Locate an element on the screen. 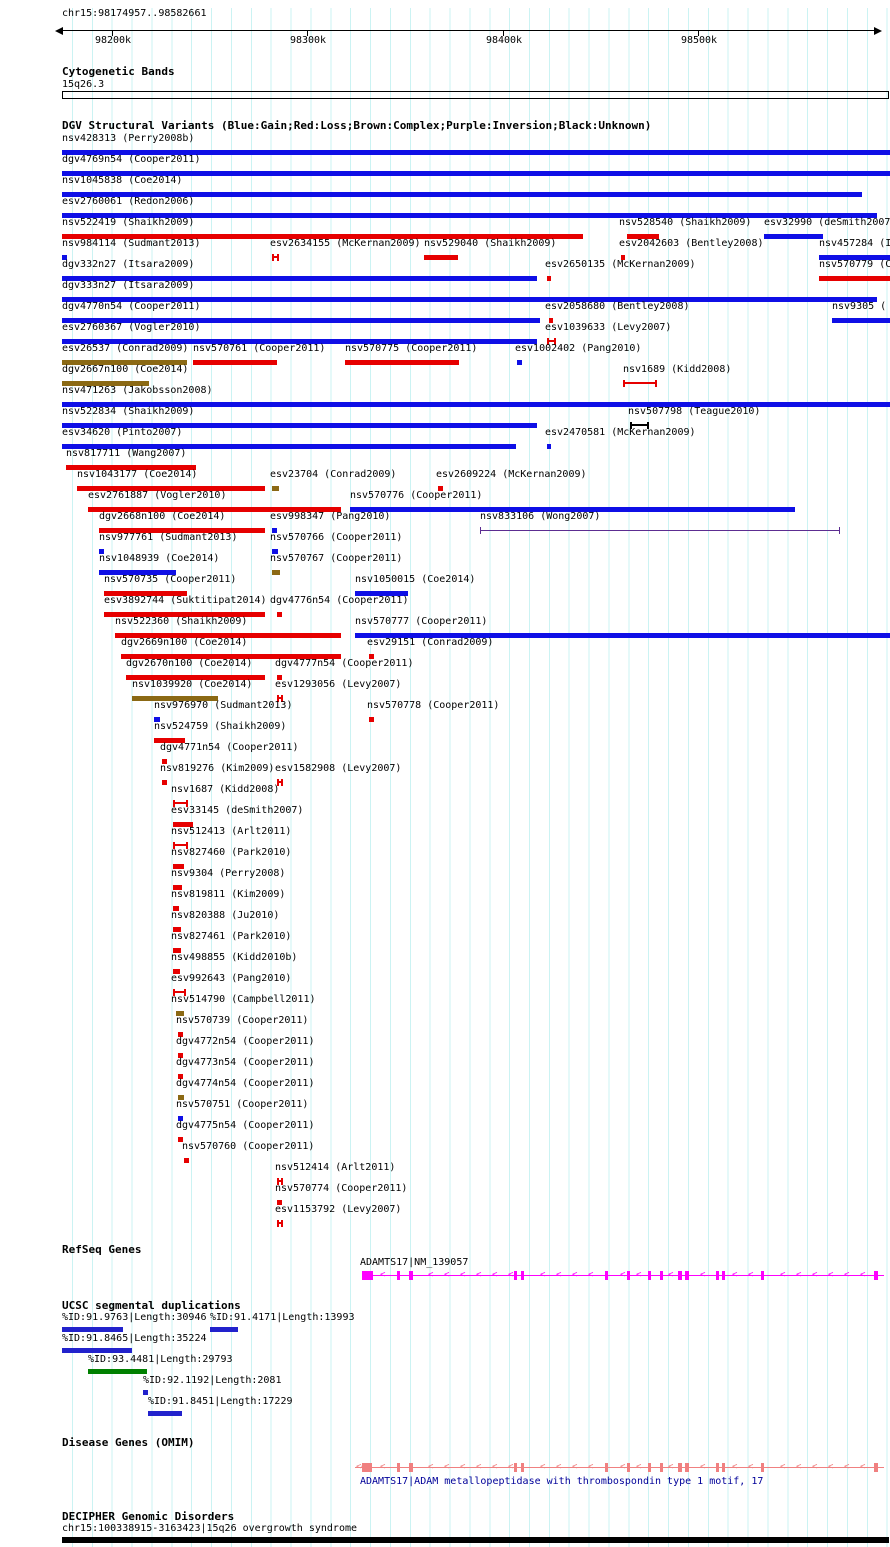 The width and height of the screenshot is (890, 1547). variant-label: esv1039633 (Levy2007) is located at coordinates (608, 327).